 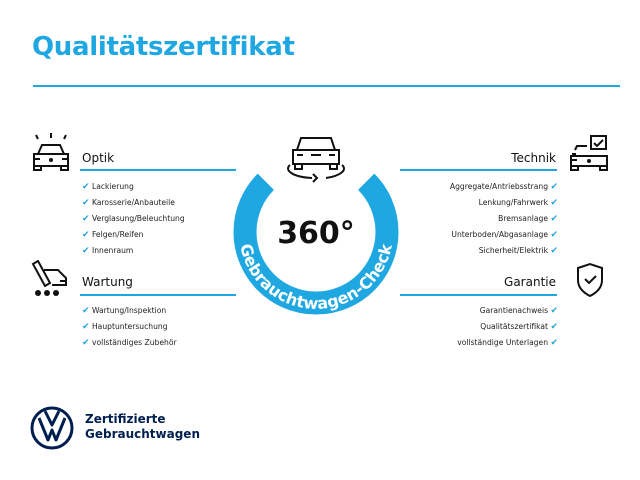 What do you see at coordinates (590, 280) in the screenshot?
I see `shield-check-icon` at bounding box center [590, 280].